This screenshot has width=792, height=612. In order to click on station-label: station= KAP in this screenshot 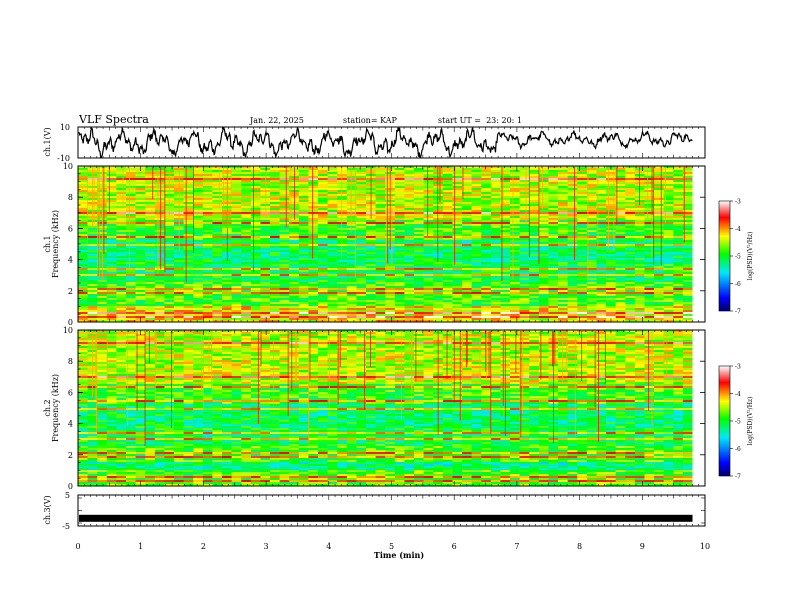, I will do `click(370, 120)`.